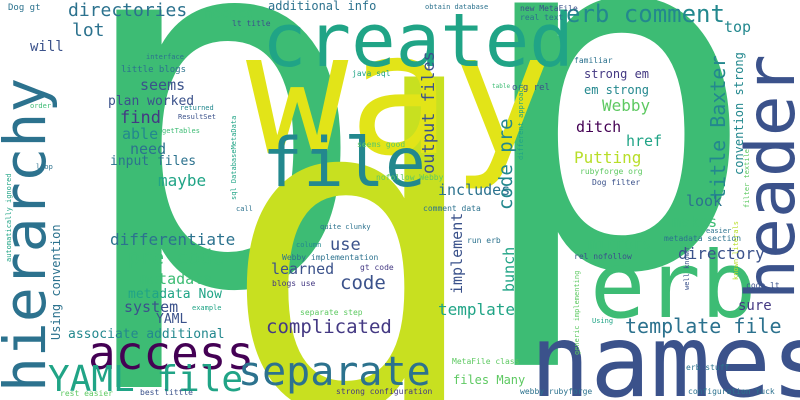 The height and width of the screenshot is (400, 800). What do you see at coordinates (577, 312) in the screenshot?
I see `cloud-word-generic-implementing: generic implementing` at bounding box center [577, 312].